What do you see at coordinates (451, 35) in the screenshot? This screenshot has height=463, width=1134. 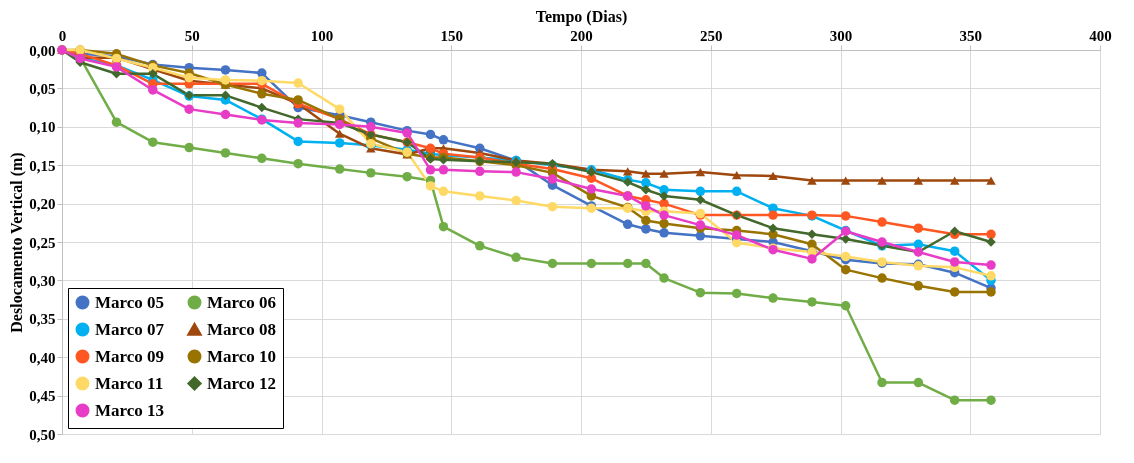 I see `x-tick-label: 150` at bounding box center [451, 35].